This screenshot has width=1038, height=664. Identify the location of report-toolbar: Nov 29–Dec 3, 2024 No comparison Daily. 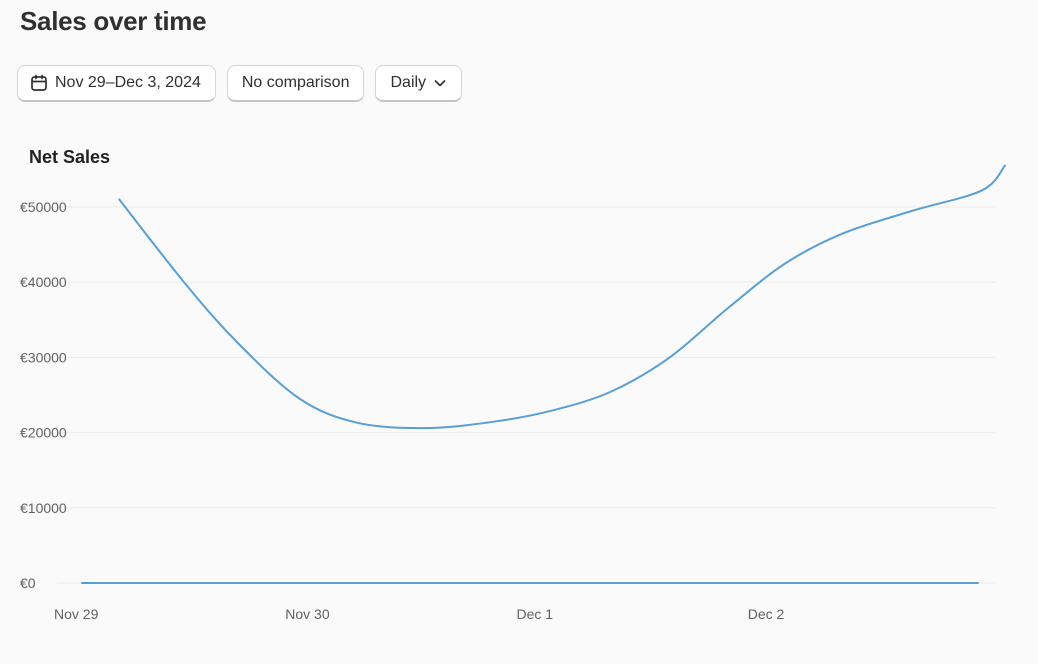
(240, 83).